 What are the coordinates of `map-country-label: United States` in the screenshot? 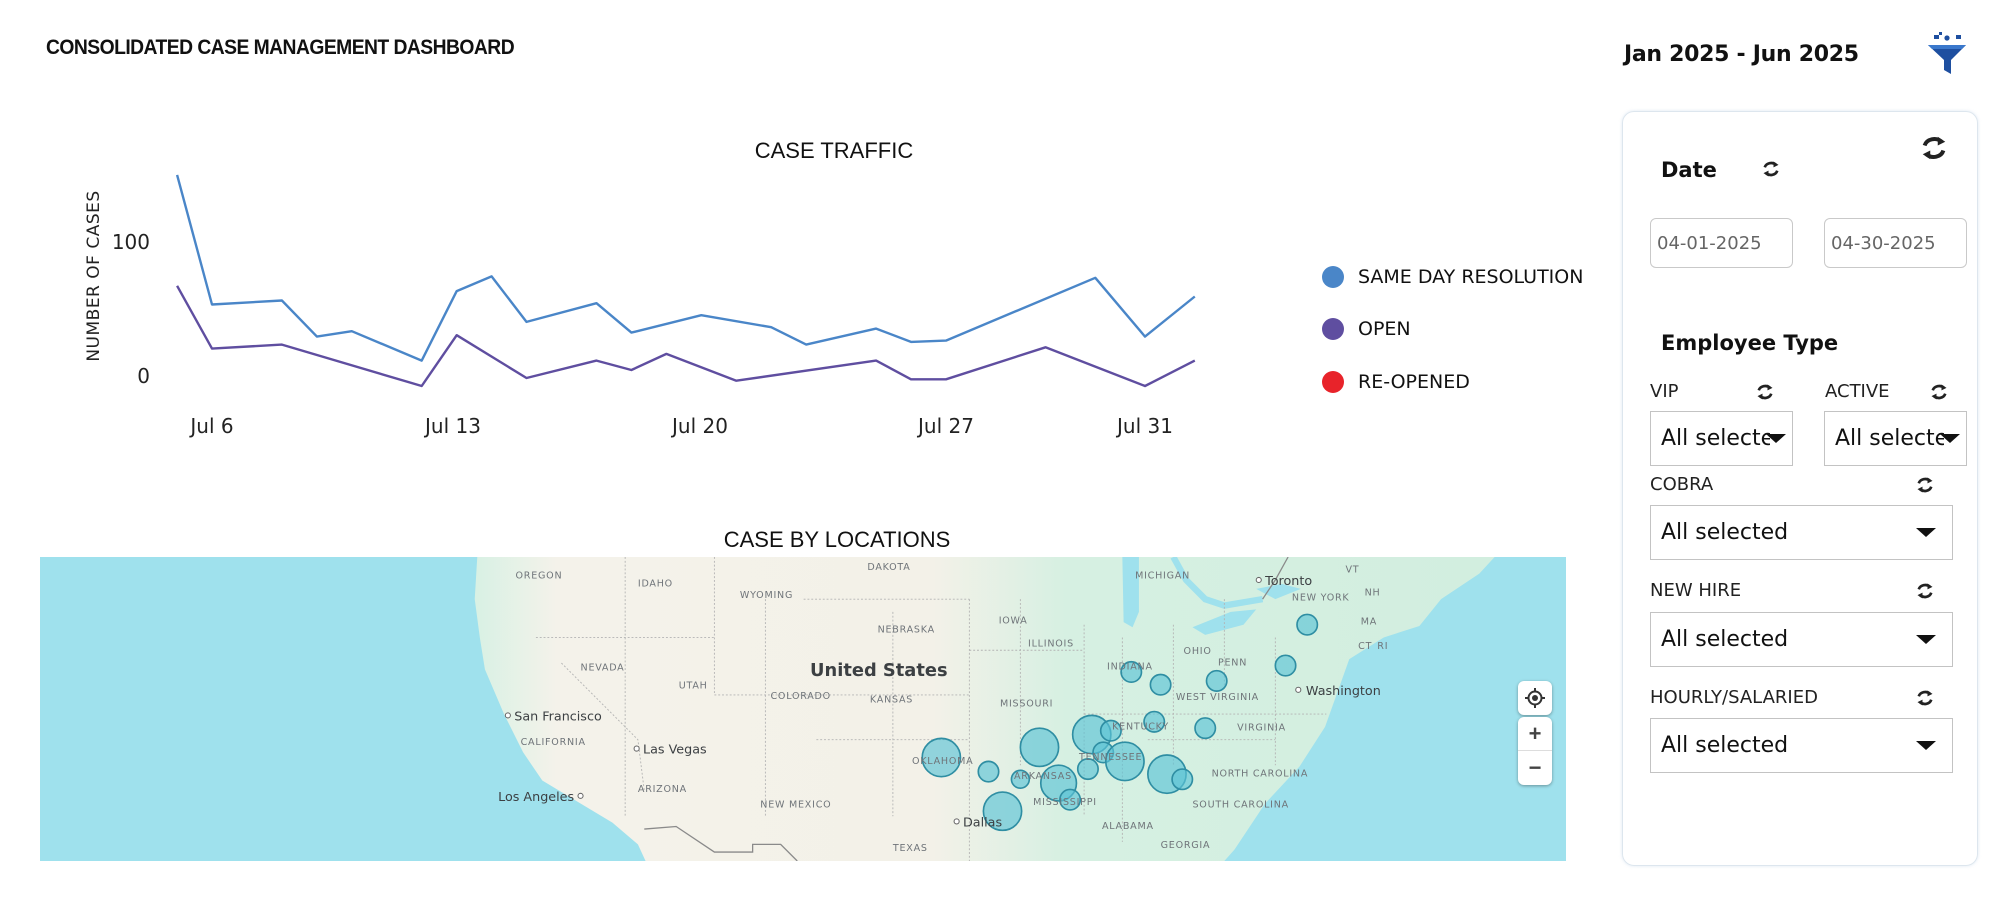 It's located at (879, 670).